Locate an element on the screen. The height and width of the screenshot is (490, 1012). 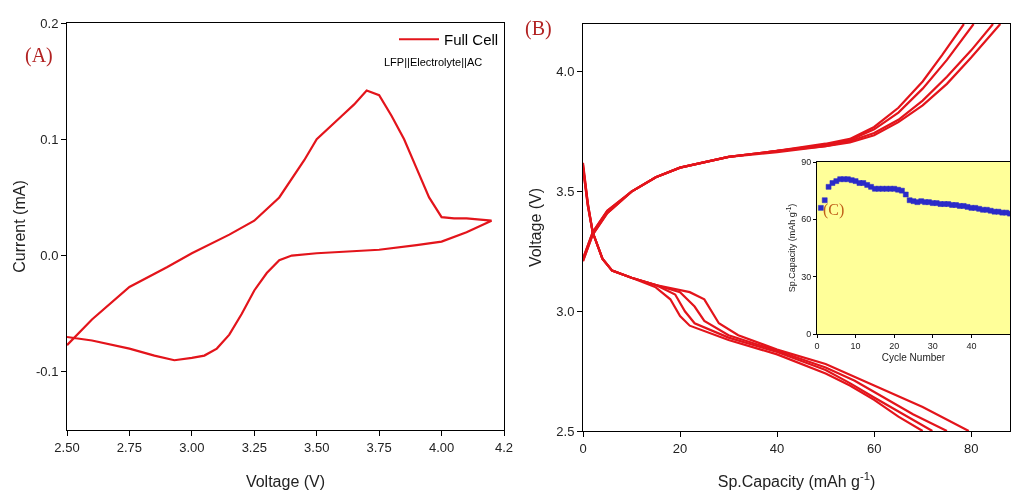
x-tick-label: 80 is located at coordinates (971, 448).